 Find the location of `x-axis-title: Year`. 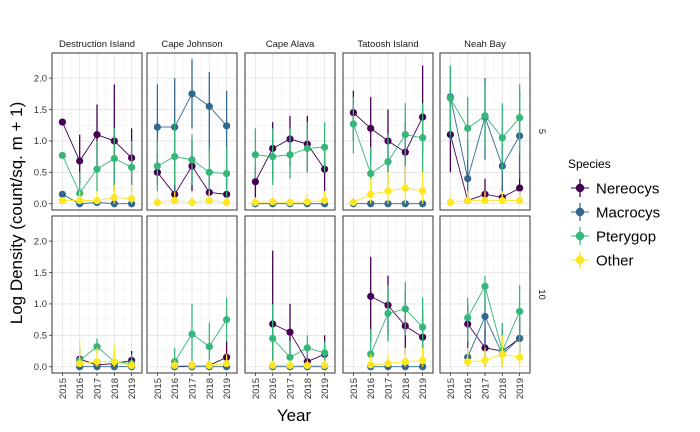

x-axis-title: Year is located at coordinates (294, 415).